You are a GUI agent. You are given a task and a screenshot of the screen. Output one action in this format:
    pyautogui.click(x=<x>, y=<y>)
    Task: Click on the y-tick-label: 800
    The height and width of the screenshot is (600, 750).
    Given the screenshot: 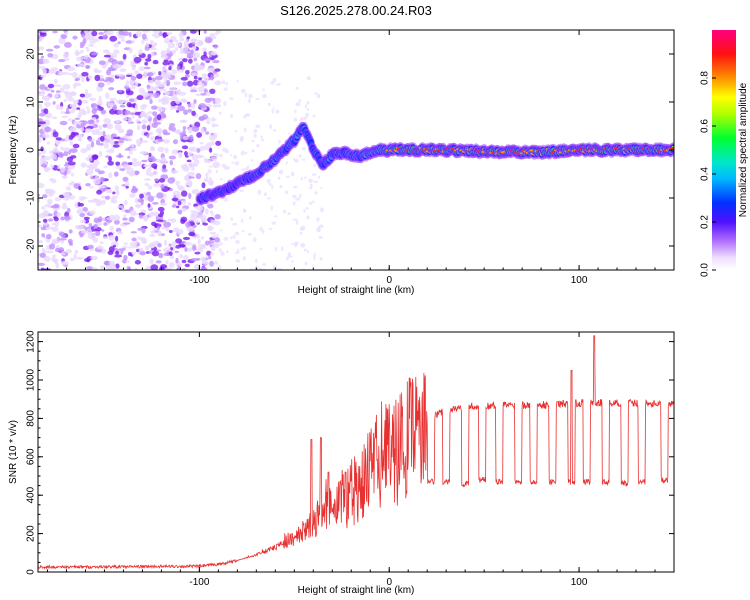 What is the action you would take?
    pyautogui.click(x=31, y=418)
    